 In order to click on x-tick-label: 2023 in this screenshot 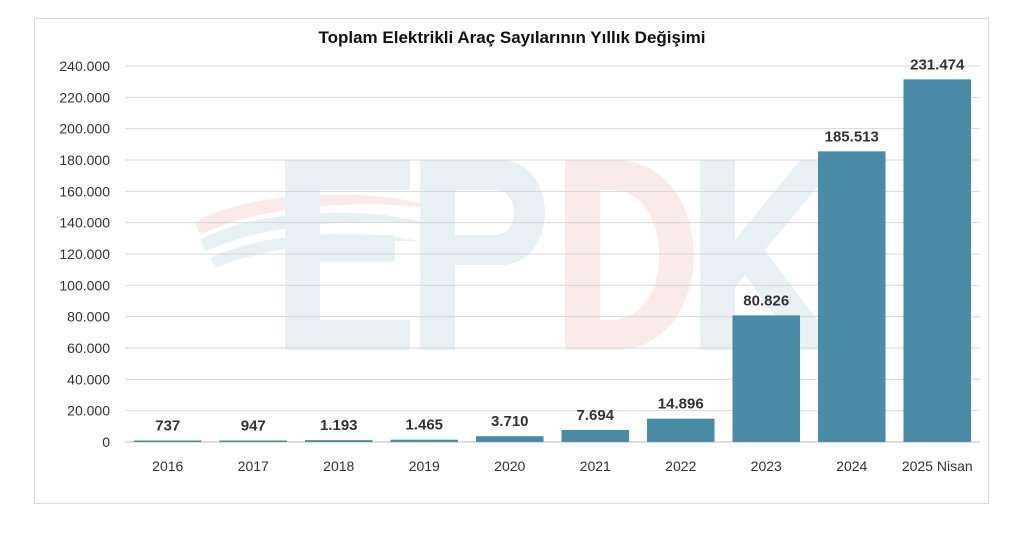, I will do `click(766, 466)`.